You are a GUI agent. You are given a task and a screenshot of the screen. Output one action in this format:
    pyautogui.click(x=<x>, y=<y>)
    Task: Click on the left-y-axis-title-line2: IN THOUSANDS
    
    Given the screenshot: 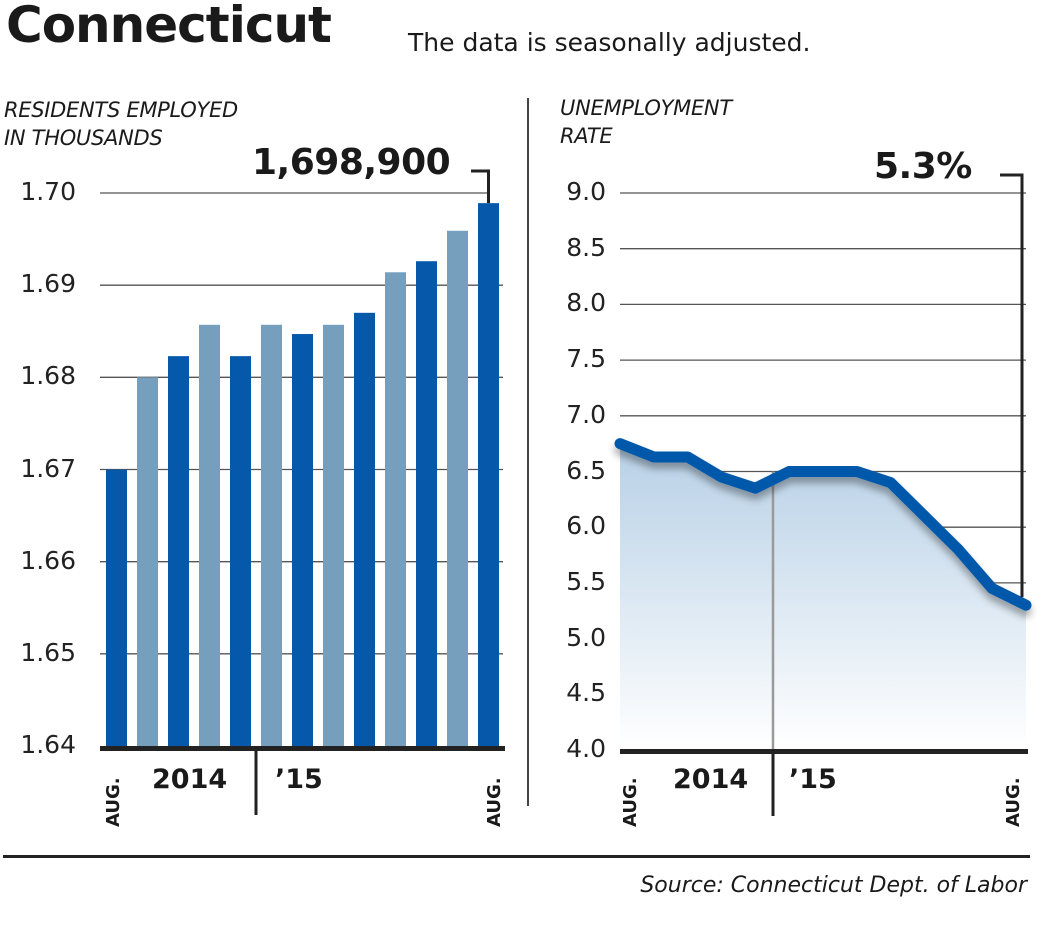 What is the action you would take?
    pyautogui.click(x=83, y=138)
    